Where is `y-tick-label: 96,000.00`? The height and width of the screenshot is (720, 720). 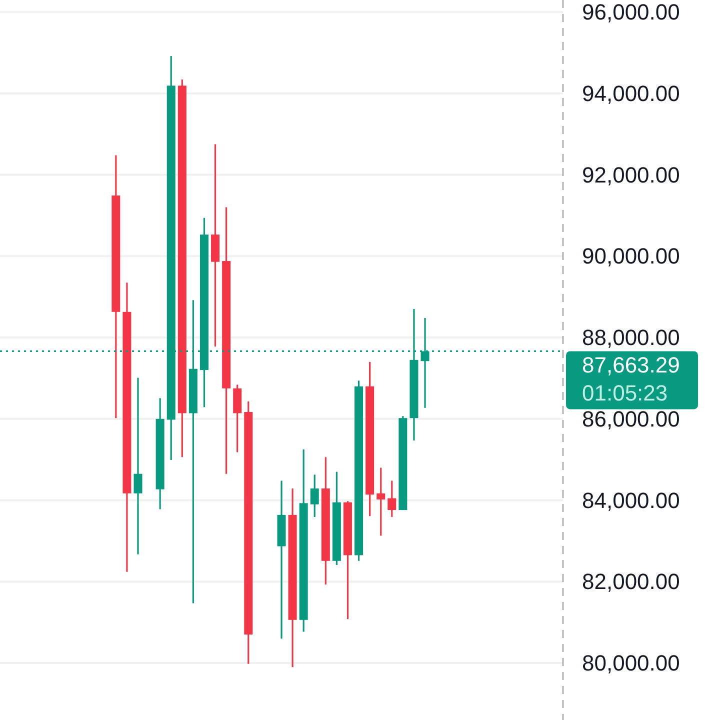 y-tick-label: 96,000.00 is located at coordinates (631, 12).